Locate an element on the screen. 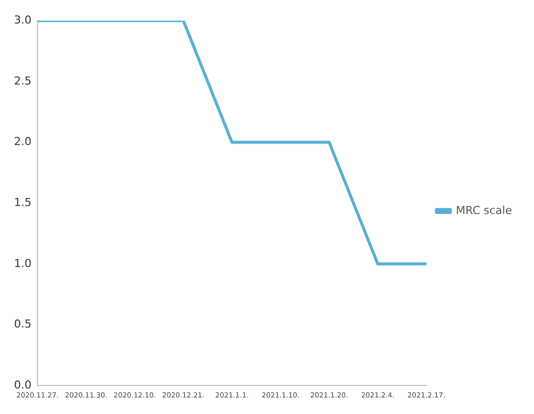 This screenshot has height=414, width=534. y-tick-label: 2.5 is located at coordinates (23, 81).